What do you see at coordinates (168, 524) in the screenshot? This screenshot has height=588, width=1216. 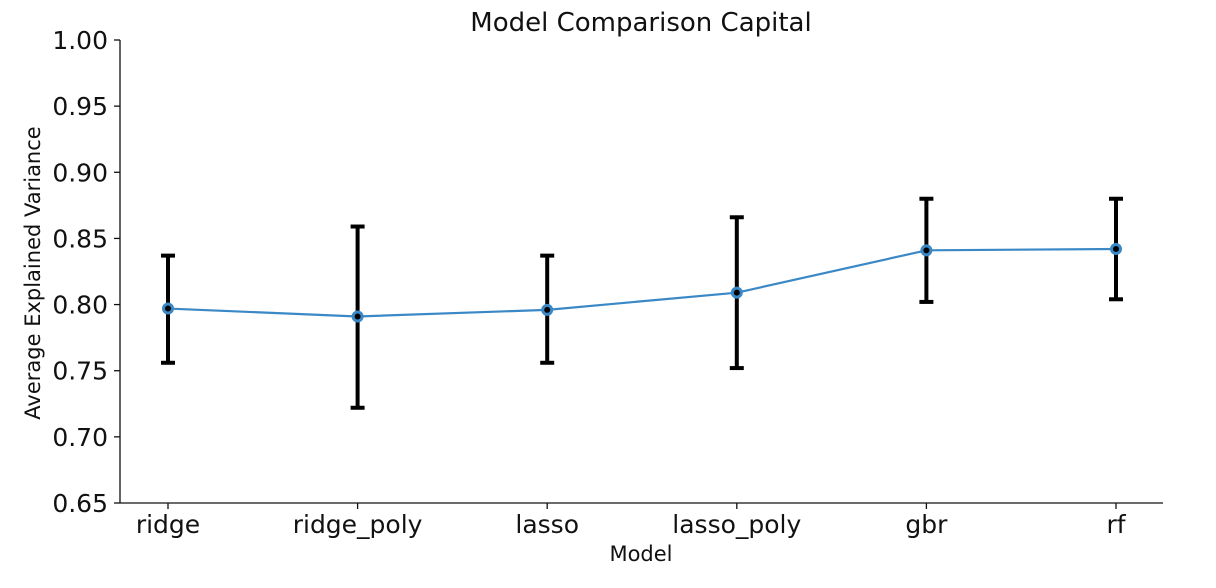 I see `x-tick-label: ridge` at bounding box center [168, 524].